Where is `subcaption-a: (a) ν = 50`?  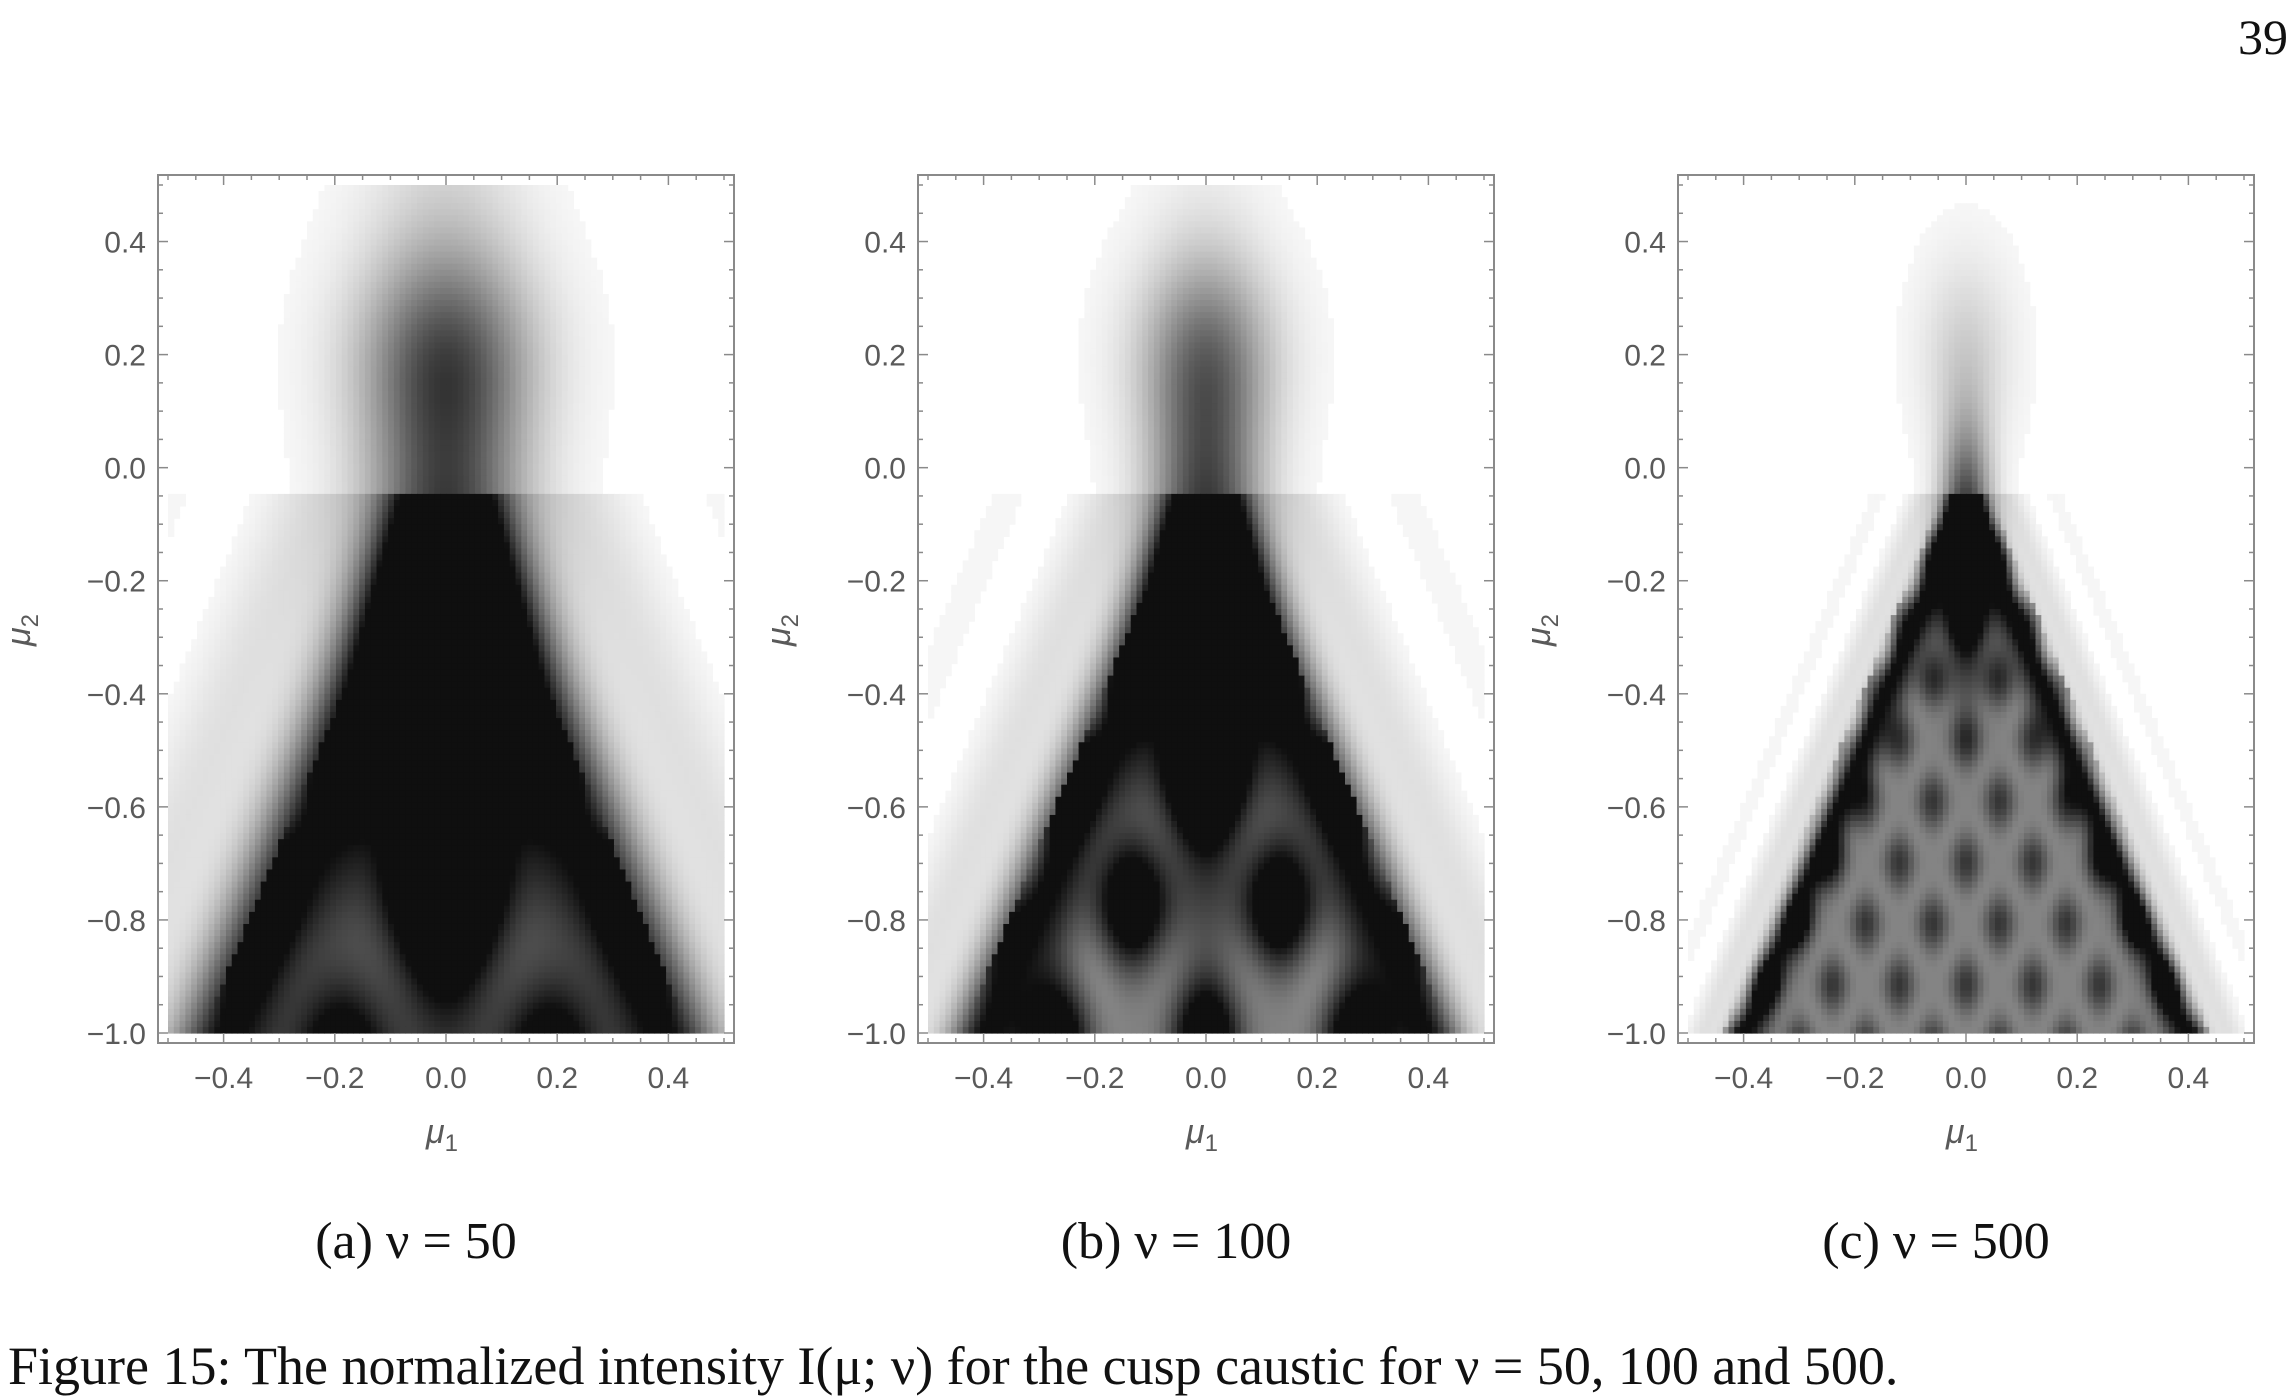
subcaption-a: (a) ν = 50 is located at coordinates (416, 1241).